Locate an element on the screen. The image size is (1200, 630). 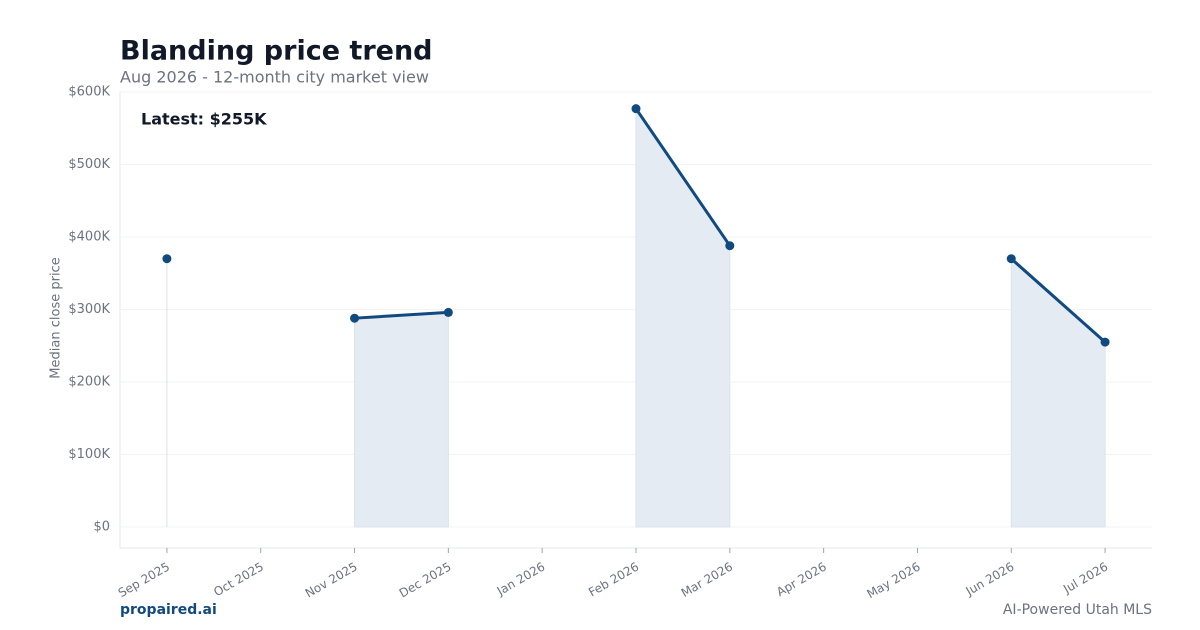
x-tick-label: May 2026 is located at coordinates (893, 581).